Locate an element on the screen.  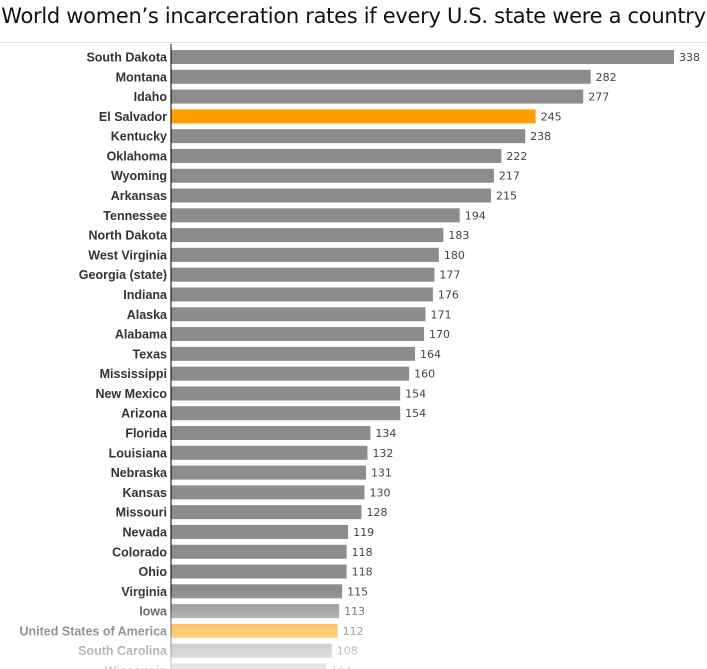
value-label: 217 is located at coordinates (509, 176).